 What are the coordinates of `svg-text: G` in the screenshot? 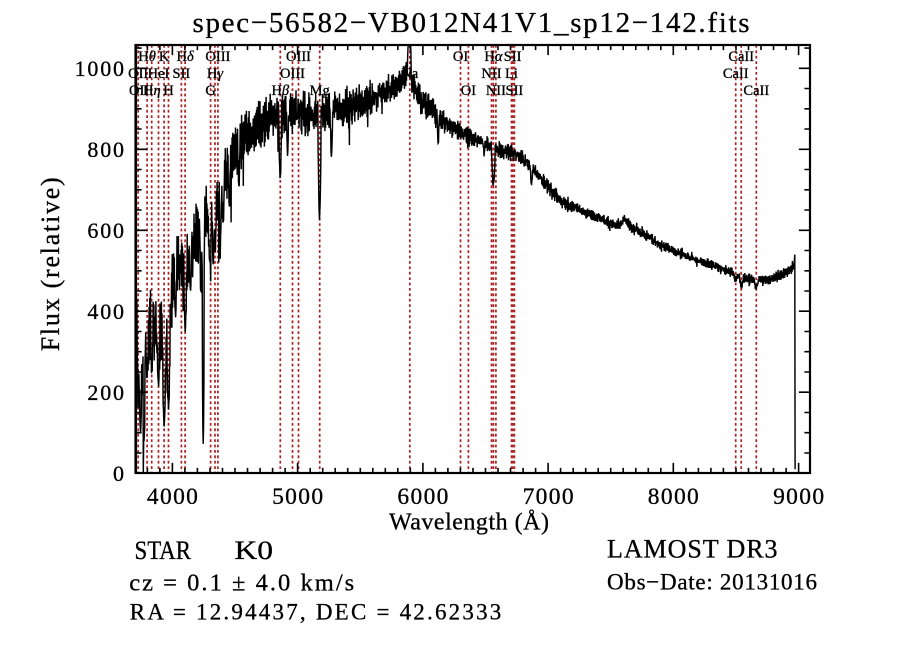 It's located at (210, 91).